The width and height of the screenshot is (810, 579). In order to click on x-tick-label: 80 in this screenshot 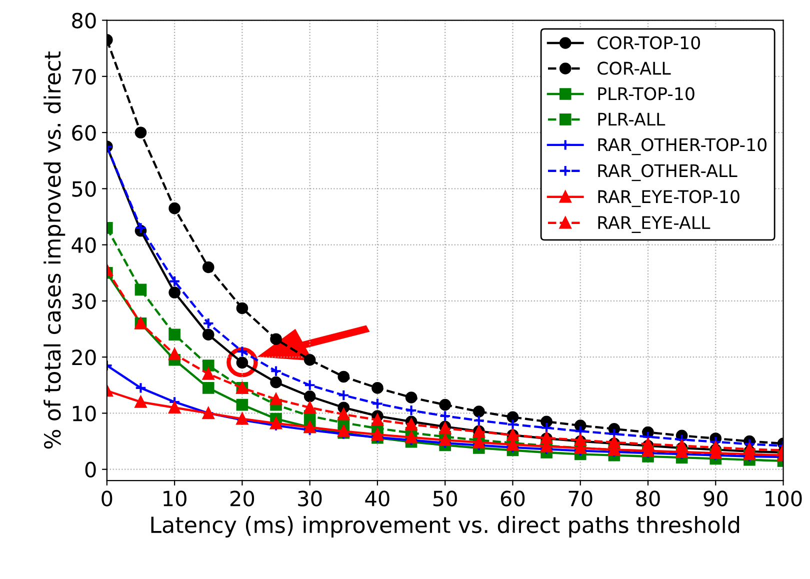, I will do `click(648, 498)`.